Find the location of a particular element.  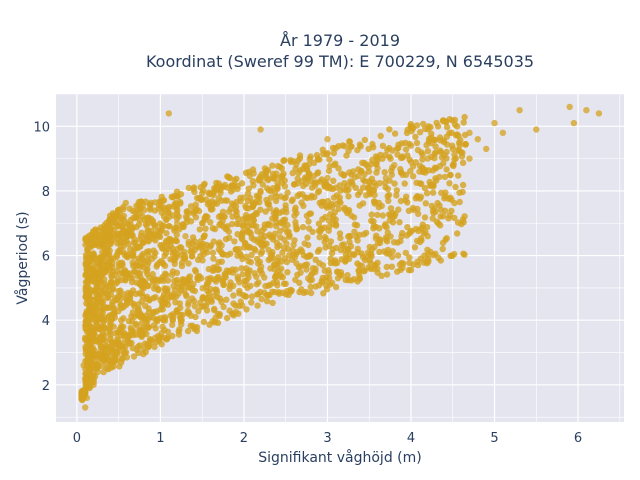

x-tick-label: 5 is located at coordinates (494, 438).